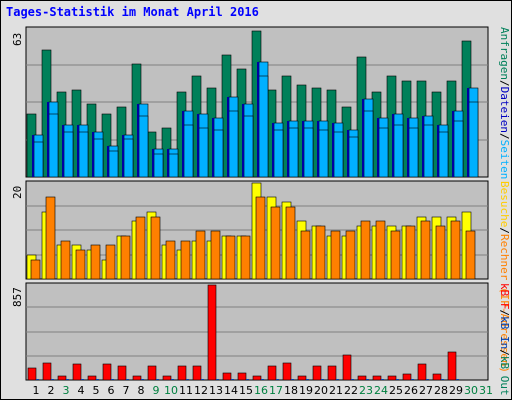  What do you see at coordinates (486, 390) in the screenshot?
I see `day-label-31: 31` at bounding box center [486, 390].